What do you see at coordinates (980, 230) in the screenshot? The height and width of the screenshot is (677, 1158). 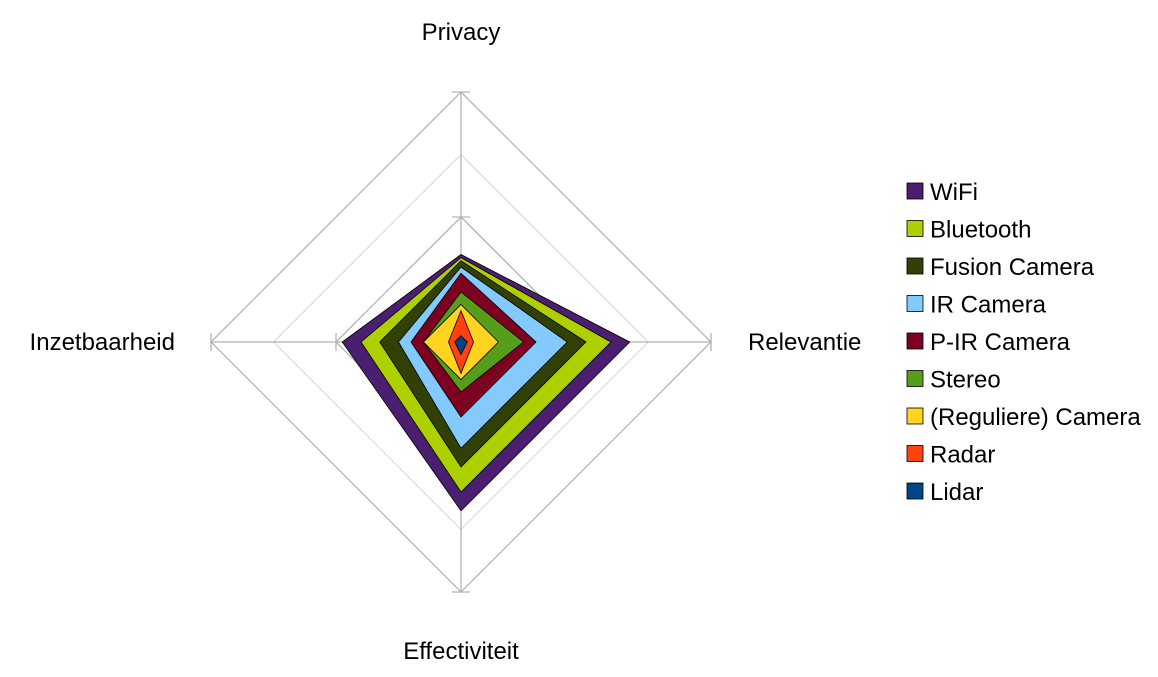 I see `legend-label: Bluetooth` at bounding box center [980, 230].